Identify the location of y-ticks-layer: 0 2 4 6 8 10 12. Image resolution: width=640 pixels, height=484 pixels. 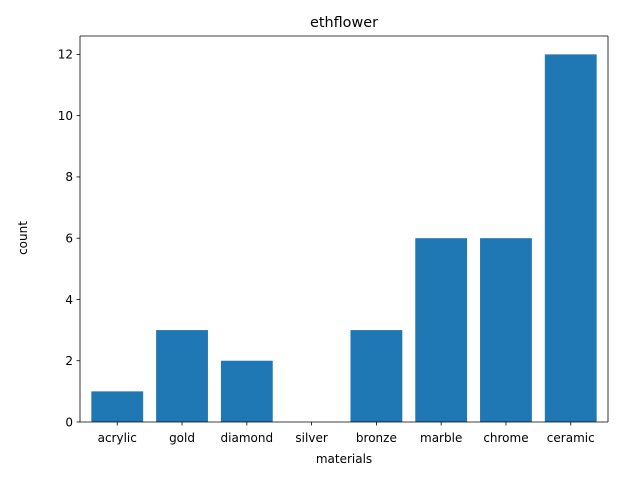
(69, 238).